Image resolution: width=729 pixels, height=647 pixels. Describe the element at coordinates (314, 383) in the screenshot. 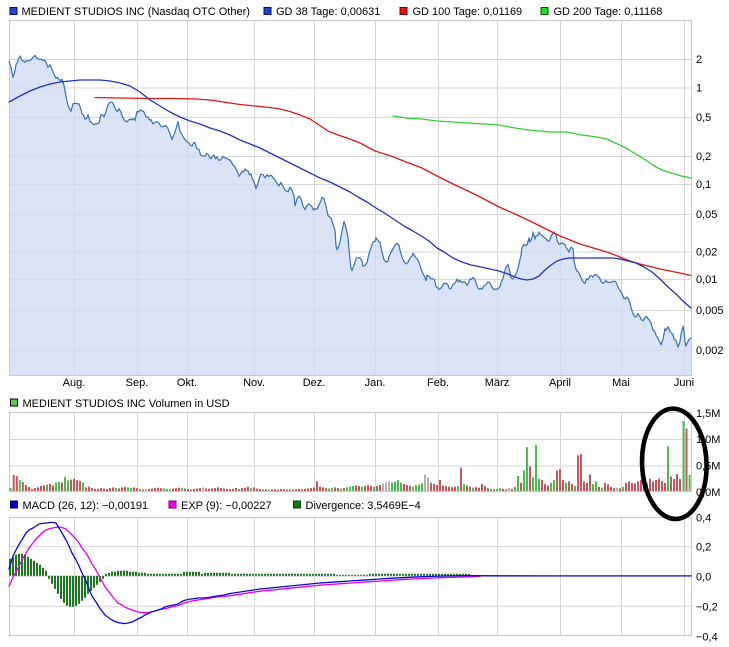

I see `svg-text: Dez.` at that location.